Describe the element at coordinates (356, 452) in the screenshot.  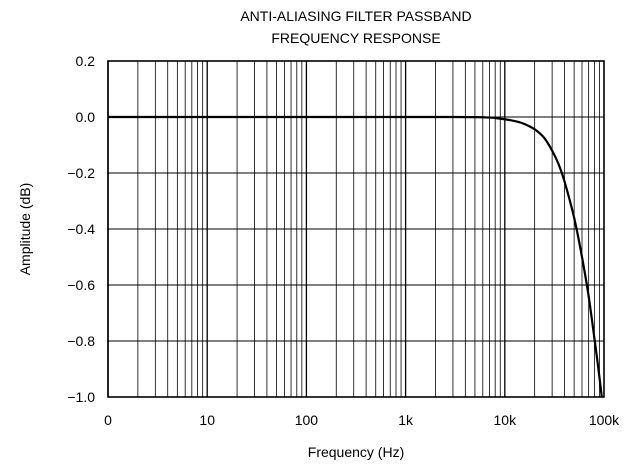
I see `x-axis-label: Frequency (Hz)` at that location.